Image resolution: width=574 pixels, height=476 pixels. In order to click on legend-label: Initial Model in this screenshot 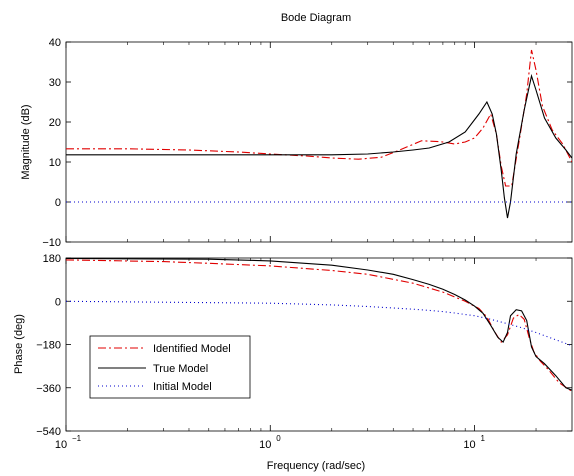, I will do `click(182, 387)`.